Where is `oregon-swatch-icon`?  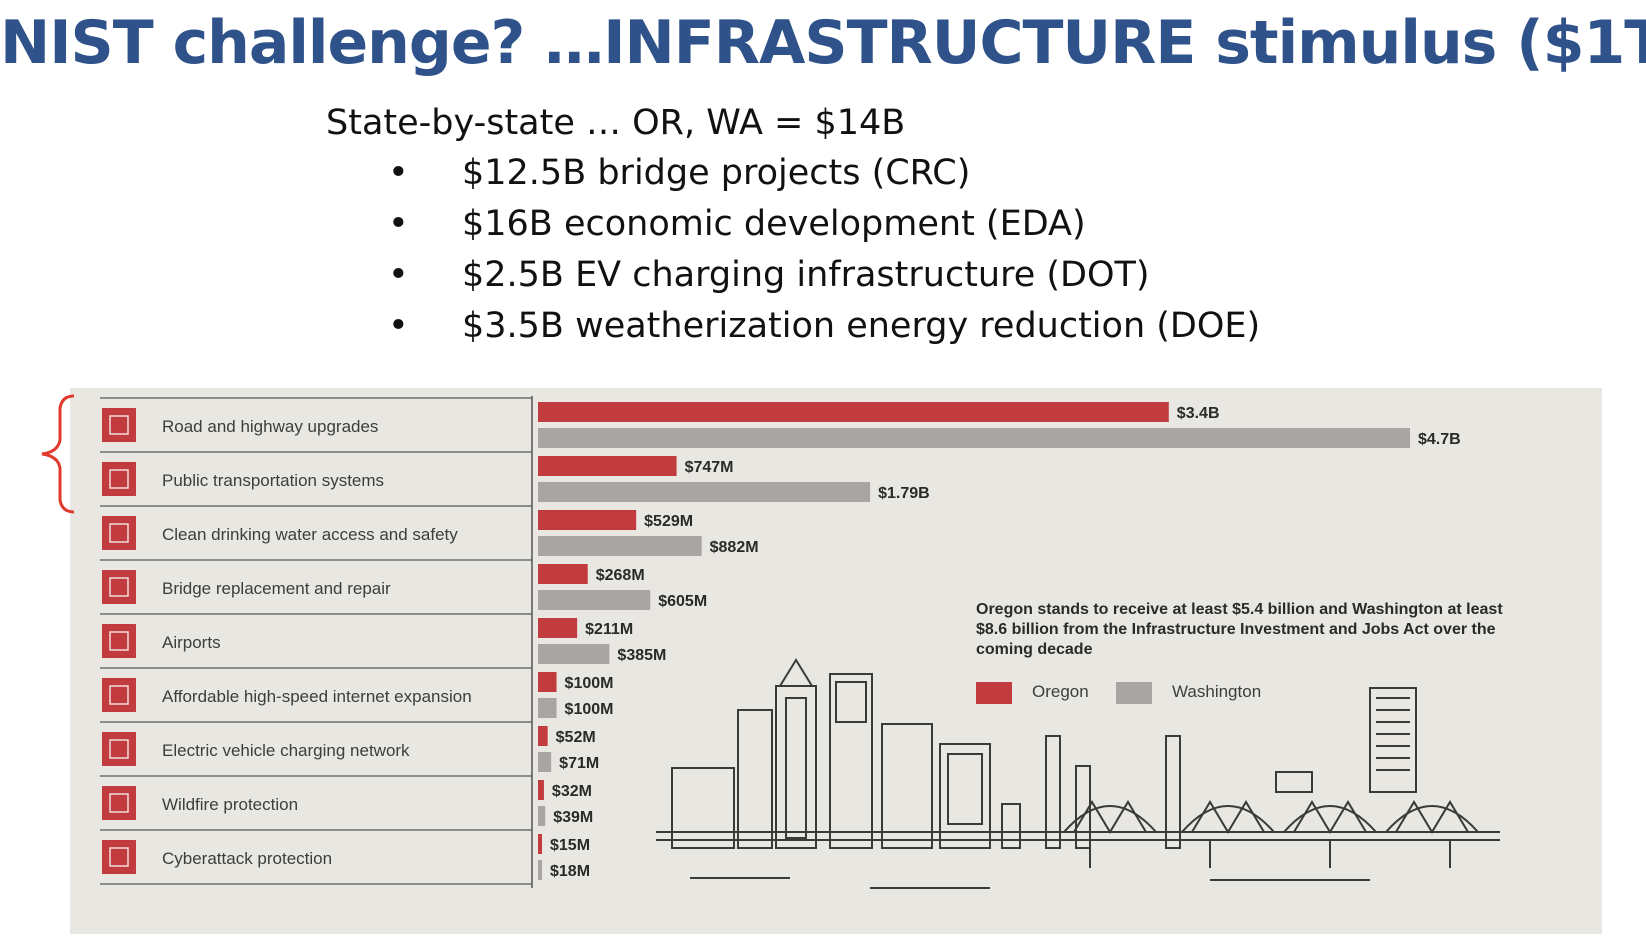
oregon-swatch-icon is located at coordinates (994, 693).